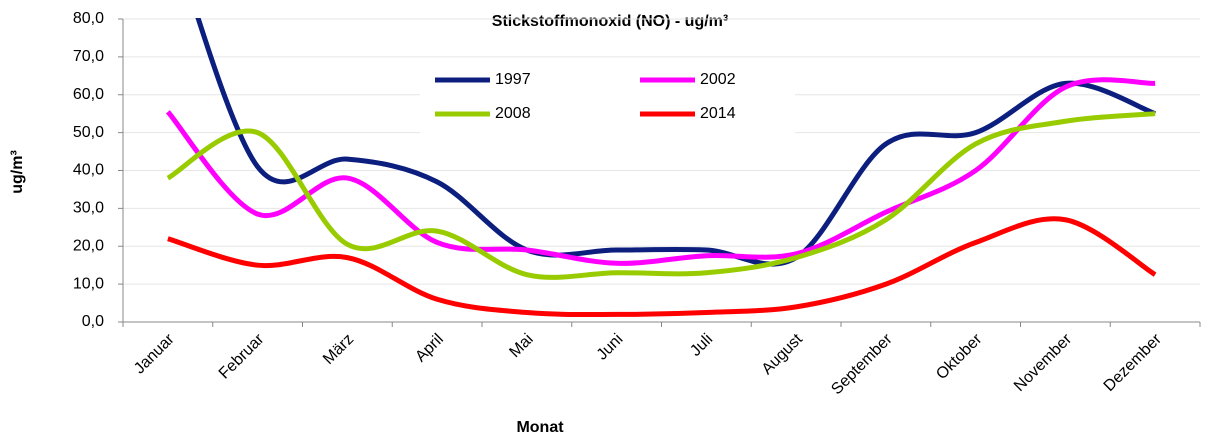 The width and height of the screenshot is (1208, 439). Describe the element at coordinates (513, 113) in the screenshot. I see `legend-label: 2008` at that location.